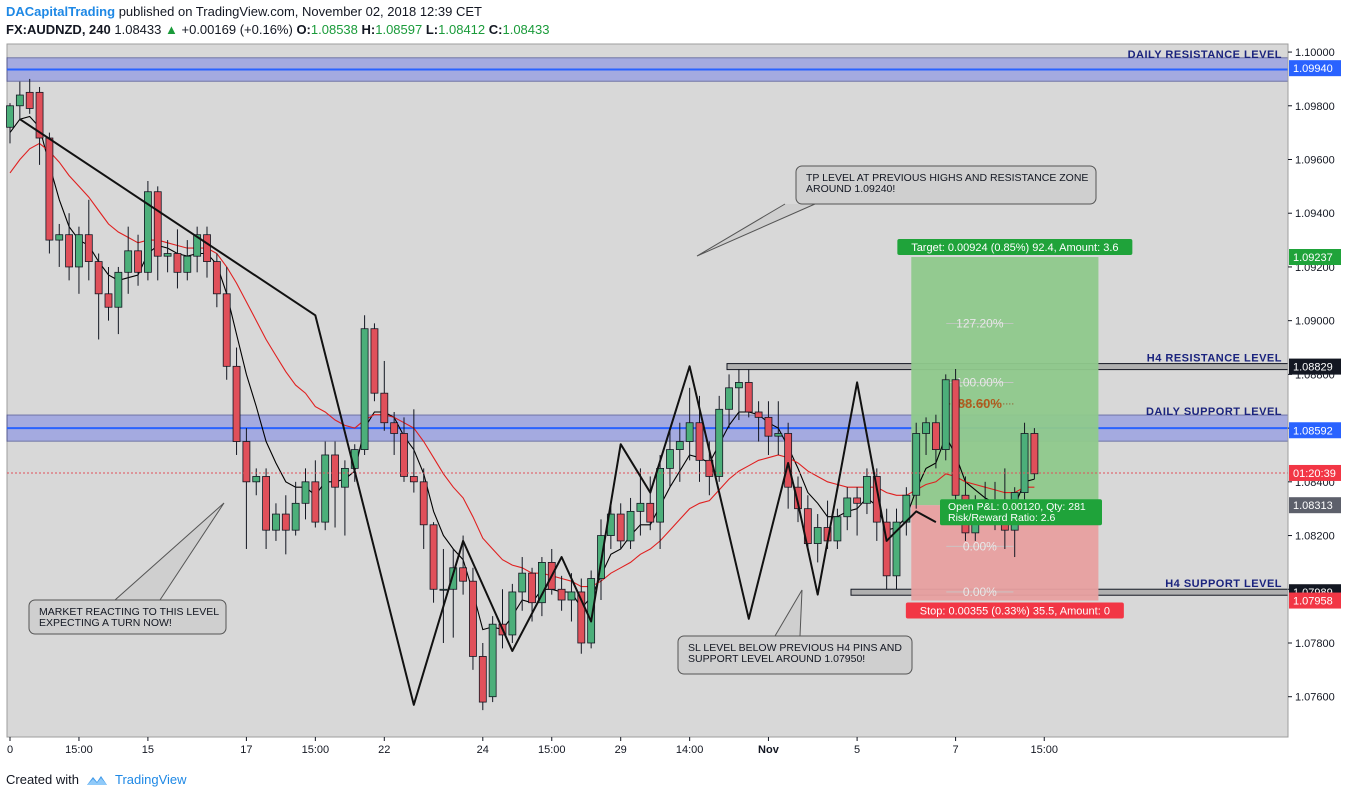  Describe the element at coordinates (399, 29) in the screenshot. I see `high-value: 1.08597` at that location.